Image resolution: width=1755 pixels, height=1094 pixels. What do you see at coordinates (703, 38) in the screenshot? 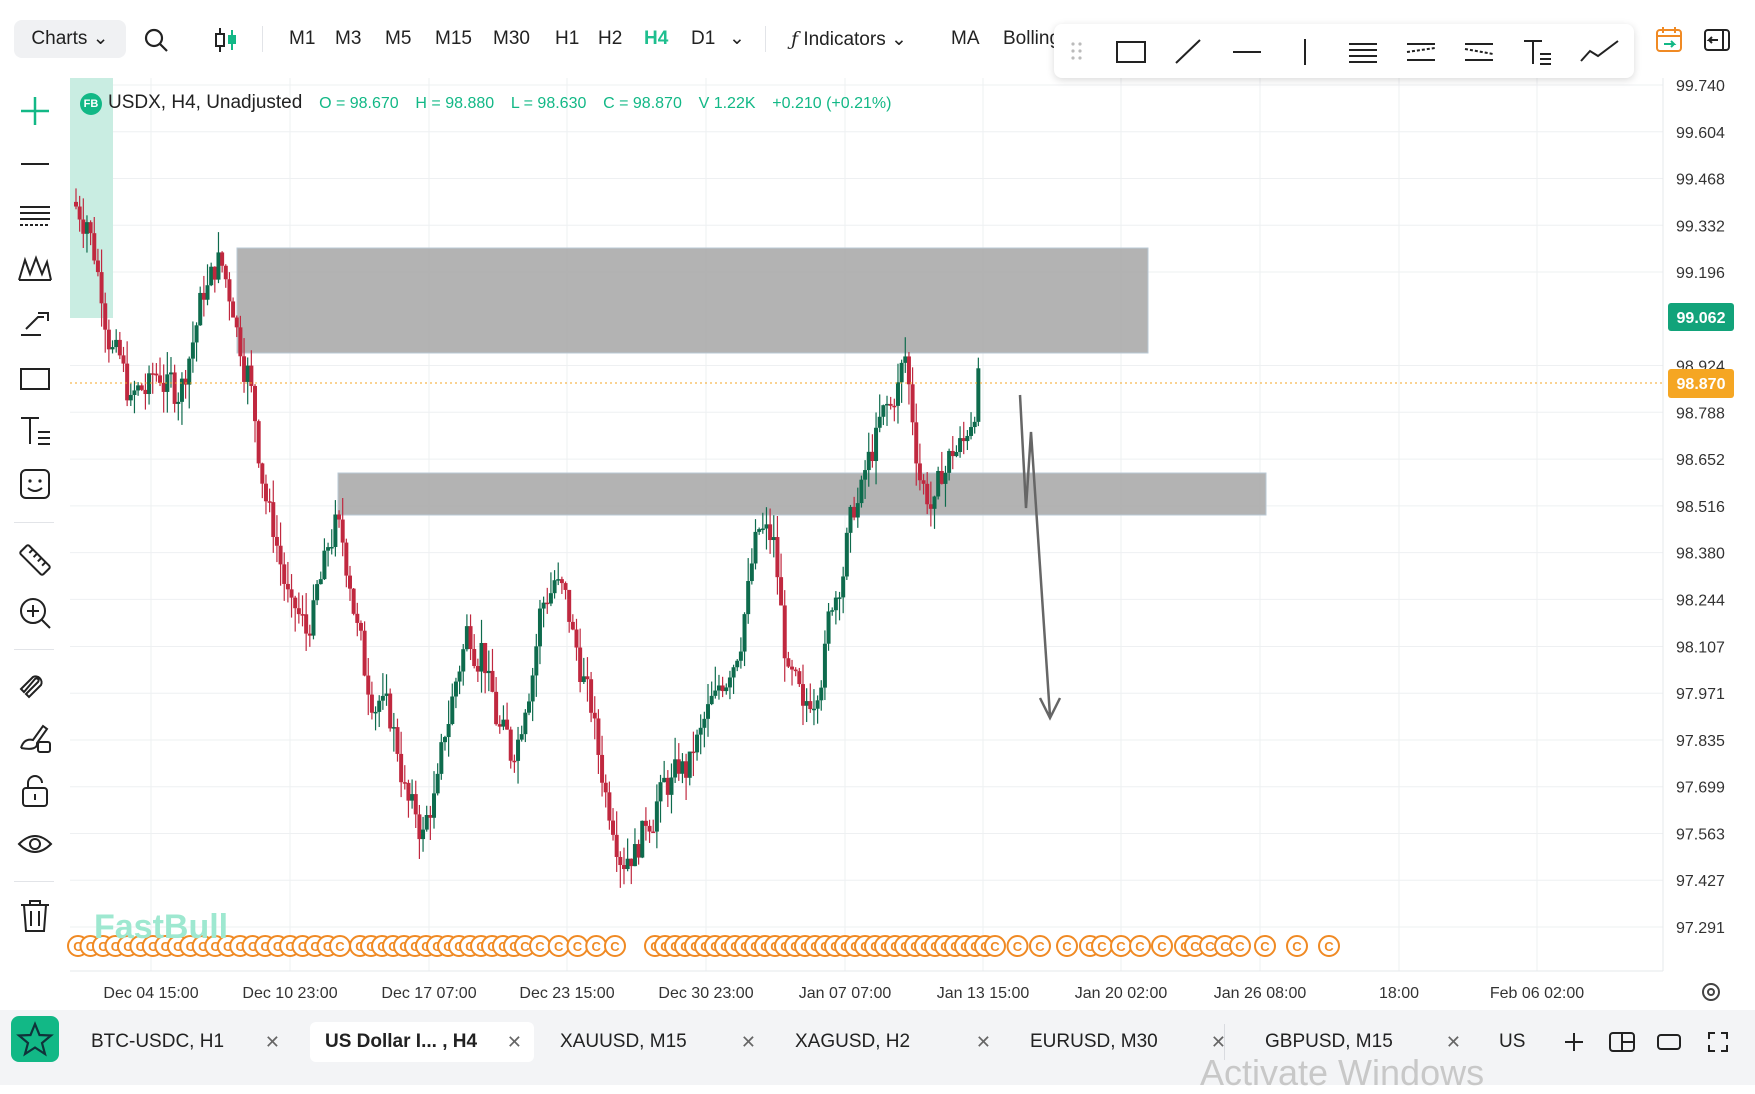
I see `tf-d1: D1` at bounding box center [703, 38].